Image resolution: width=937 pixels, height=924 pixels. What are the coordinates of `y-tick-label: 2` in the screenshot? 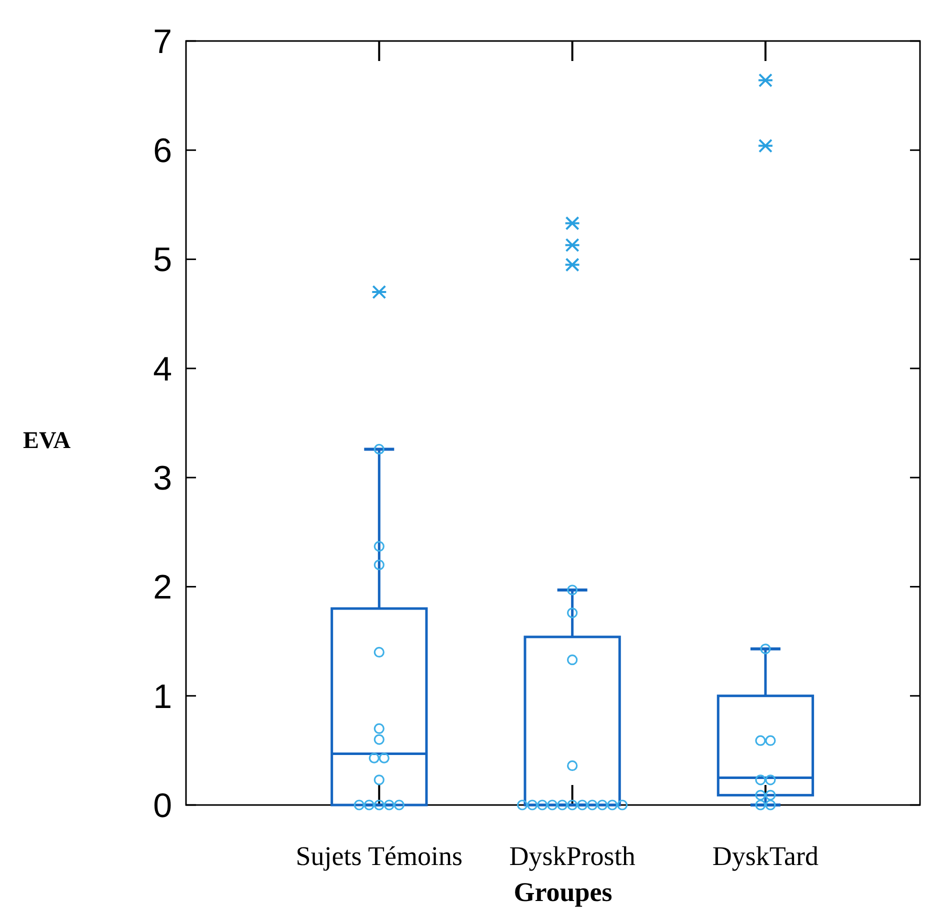 It's located at (162, 587).